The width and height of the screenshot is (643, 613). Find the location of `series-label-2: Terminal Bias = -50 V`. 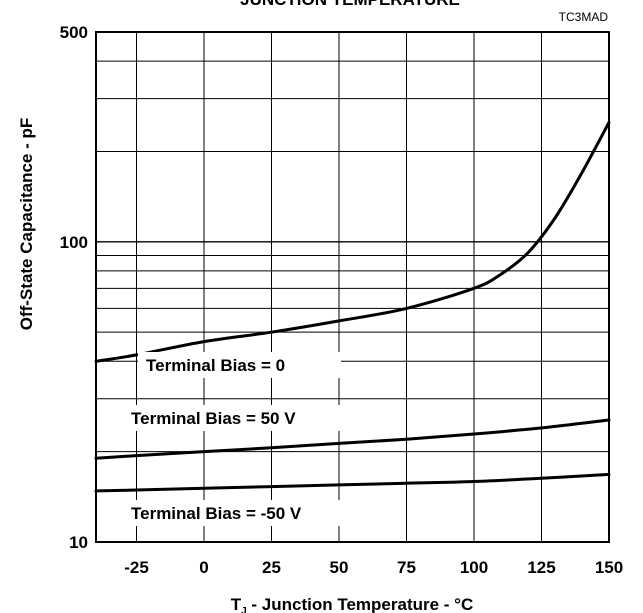

series-label-2: Terminal Bias = -50 V is located at coordinates (216, 513).